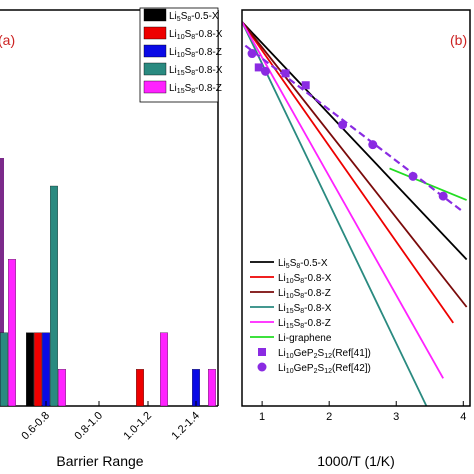 The height and width of the screenshot is (474, 474). Describe the element at coordinates (164, 369) in the screenshot. I see `bar-Li15S8-0.8-Z-1.0-1.2` at that location.